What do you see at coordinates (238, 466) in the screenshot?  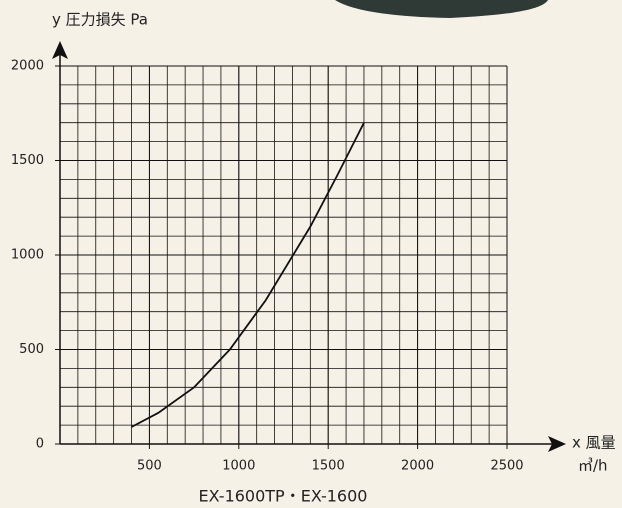 I see `x-tick-label: 1000` at bounding box center [238, 466].